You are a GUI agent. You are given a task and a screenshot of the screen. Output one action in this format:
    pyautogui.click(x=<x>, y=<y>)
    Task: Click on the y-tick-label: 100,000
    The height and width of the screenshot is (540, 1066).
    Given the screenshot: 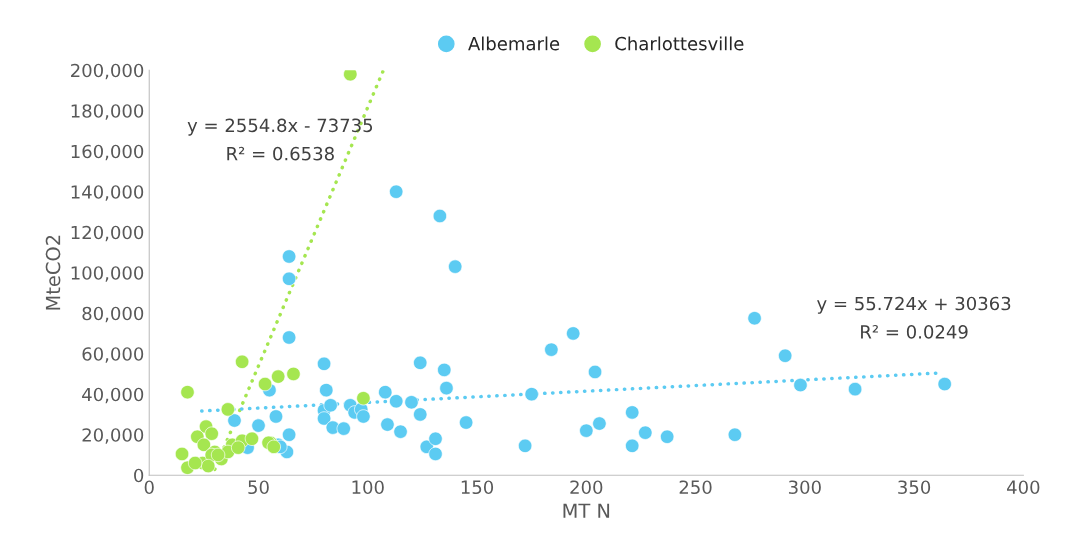 What is the action you would take?
    pyautogui.click(x=107, y=274)
    